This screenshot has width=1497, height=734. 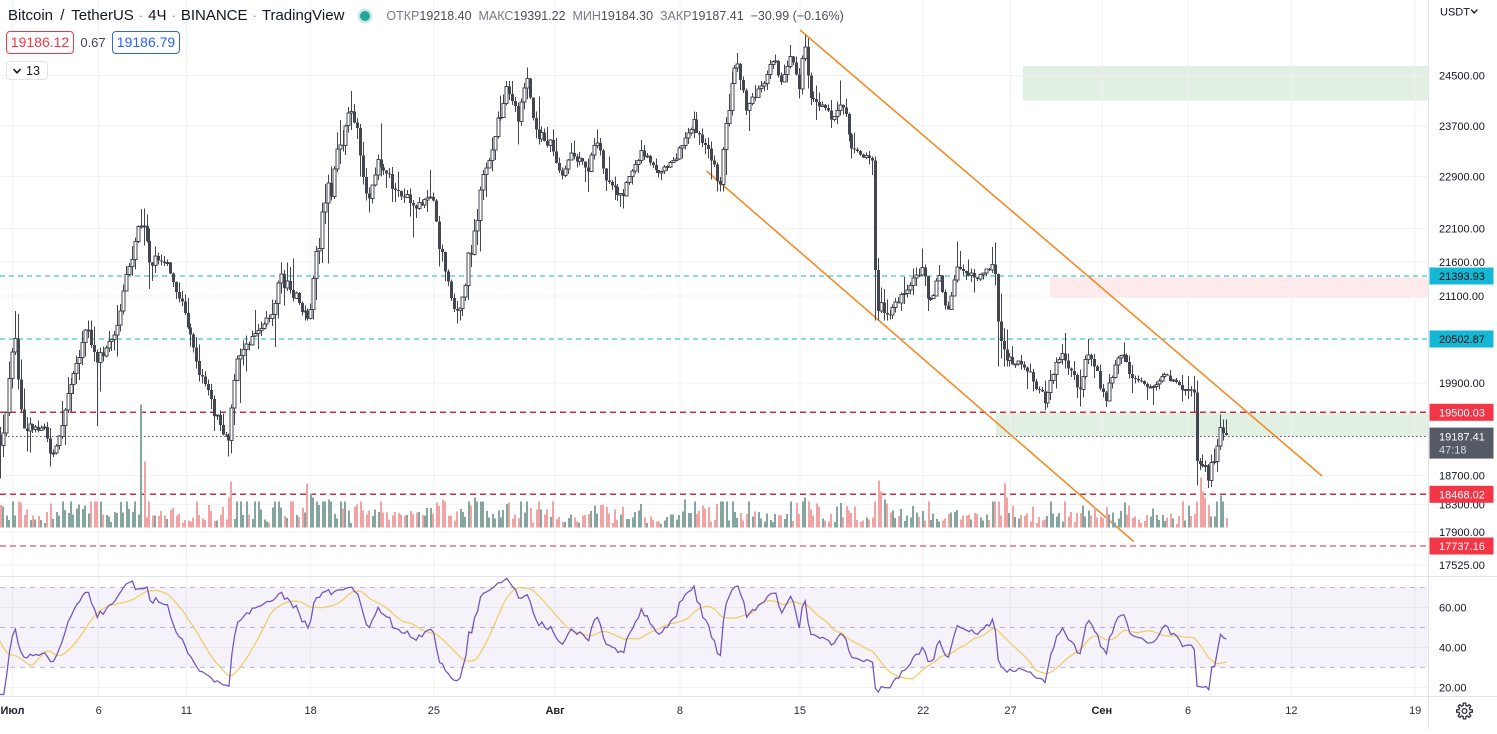 I want to click on svg-text: 22900.00, so click(x=1462, y=177).